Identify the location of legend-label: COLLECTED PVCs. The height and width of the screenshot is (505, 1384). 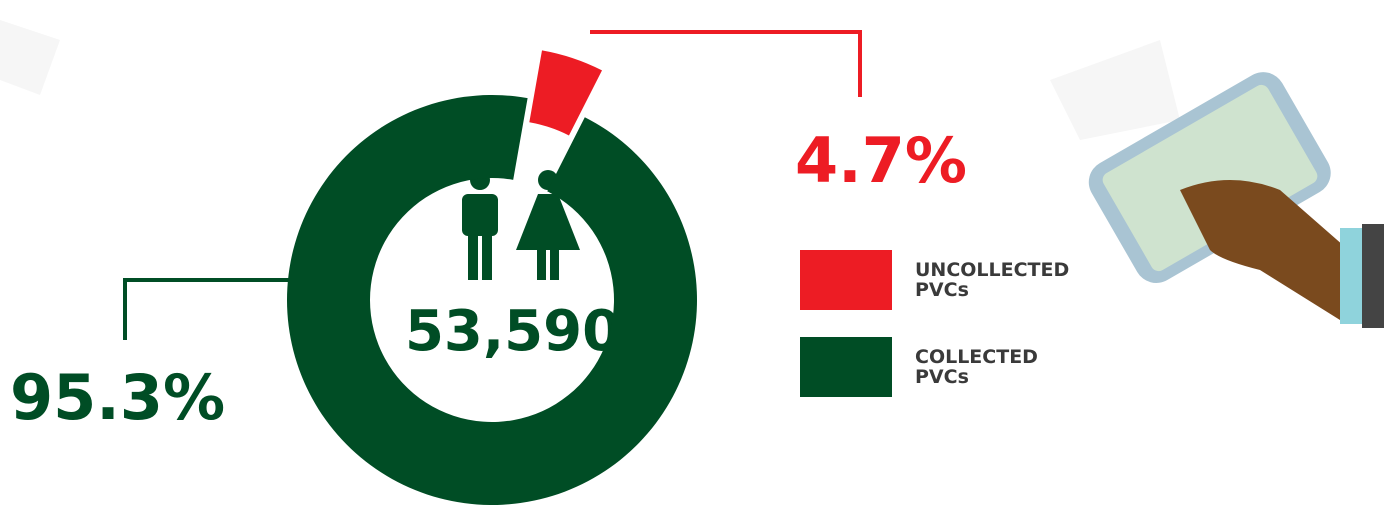
(976, 367).